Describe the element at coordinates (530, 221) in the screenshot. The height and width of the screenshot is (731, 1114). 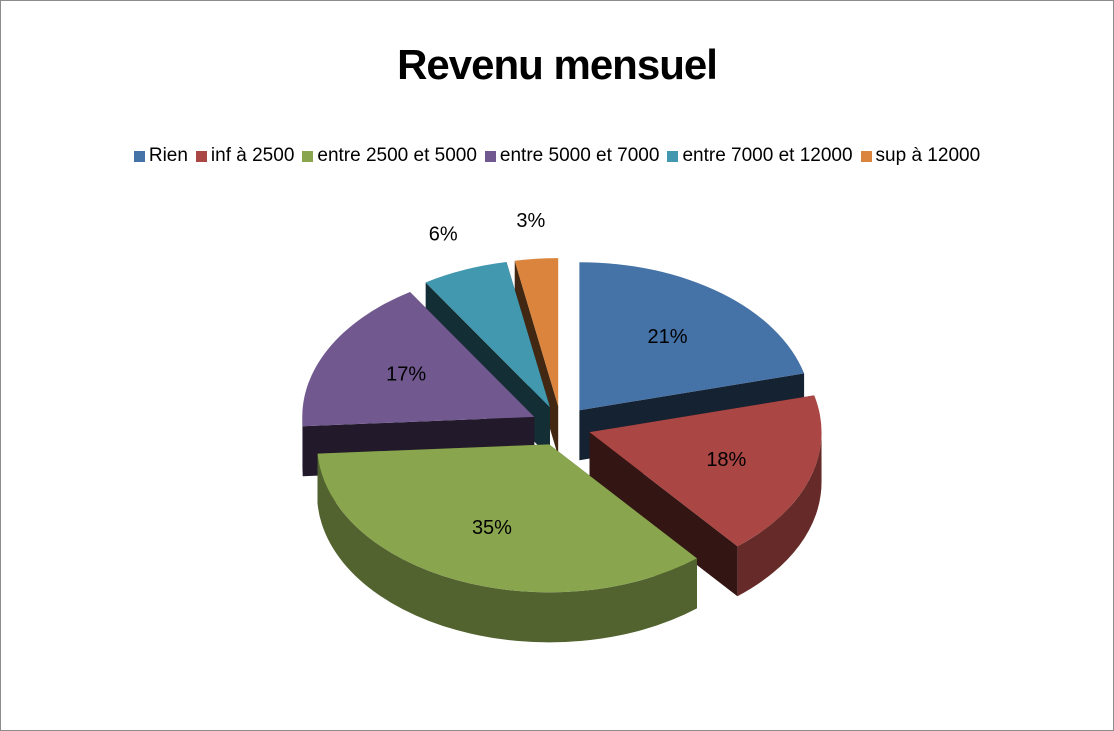
I see `data-label: 3%` at that location.